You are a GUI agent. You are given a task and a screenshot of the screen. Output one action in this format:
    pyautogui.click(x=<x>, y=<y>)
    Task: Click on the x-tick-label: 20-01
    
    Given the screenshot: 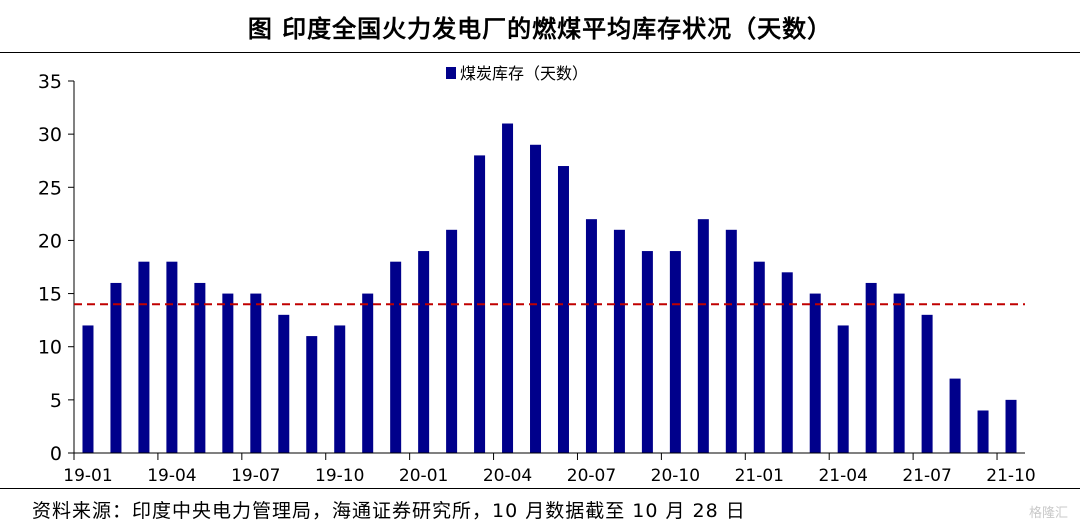 What is the action you would take?
    pyautogui.click(x=423, y=476)
    